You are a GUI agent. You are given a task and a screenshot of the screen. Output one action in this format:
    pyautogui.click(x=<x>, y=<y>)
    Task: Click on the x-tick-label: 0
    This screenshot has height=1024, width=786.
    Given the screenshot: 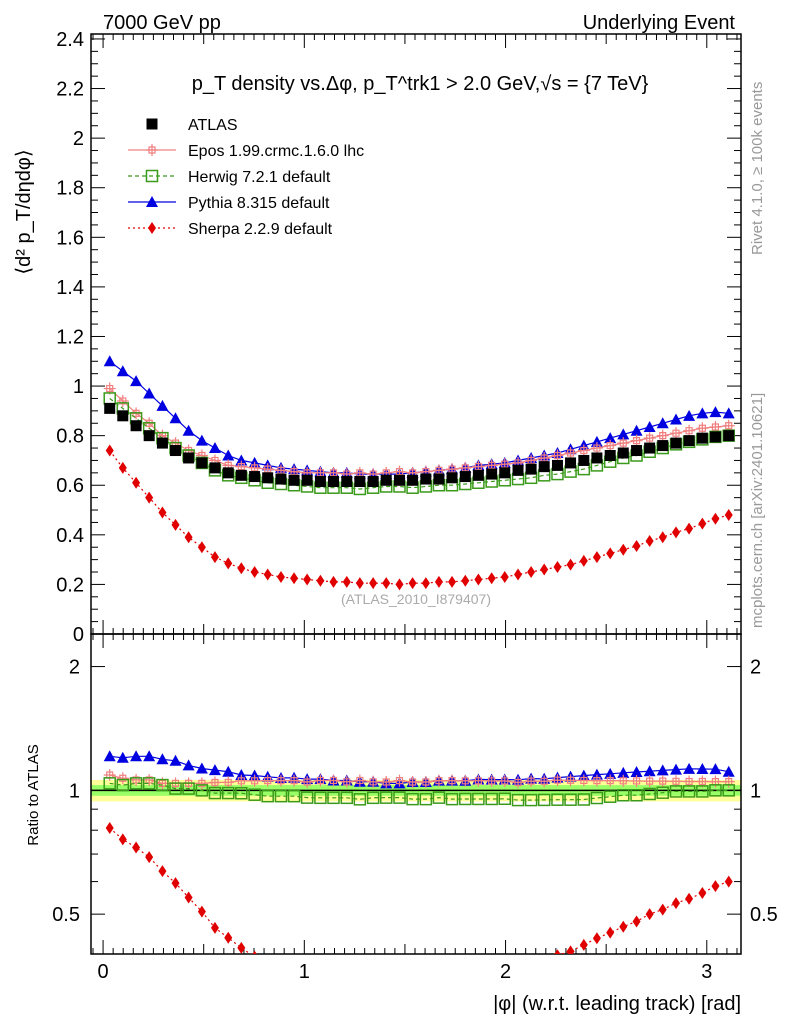 What is the action you would take?
    pyautogui.click(x=103, y=972)
    